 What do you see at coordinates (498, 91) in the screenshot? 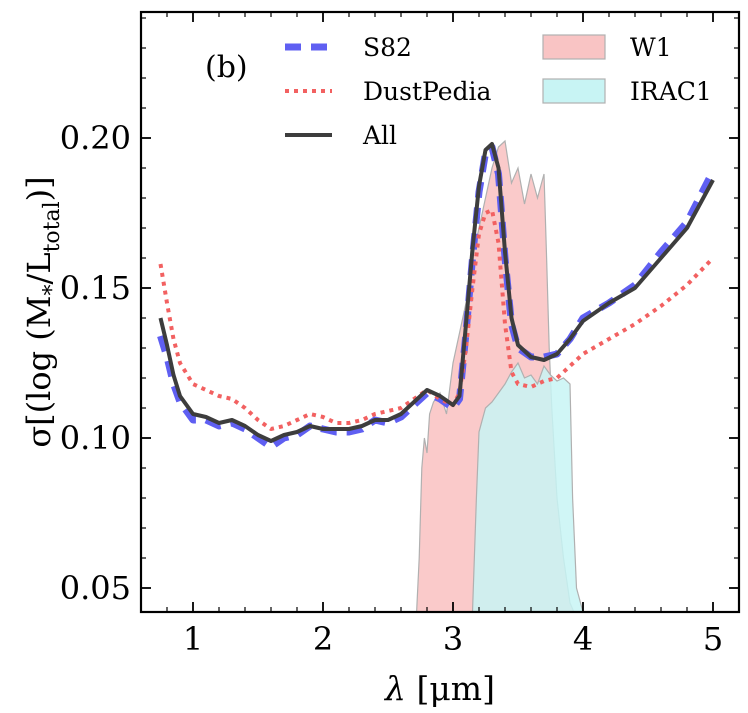
I see `legend: S82 DustPedia All W1 IRAC1` at bounding box center [498, 91].